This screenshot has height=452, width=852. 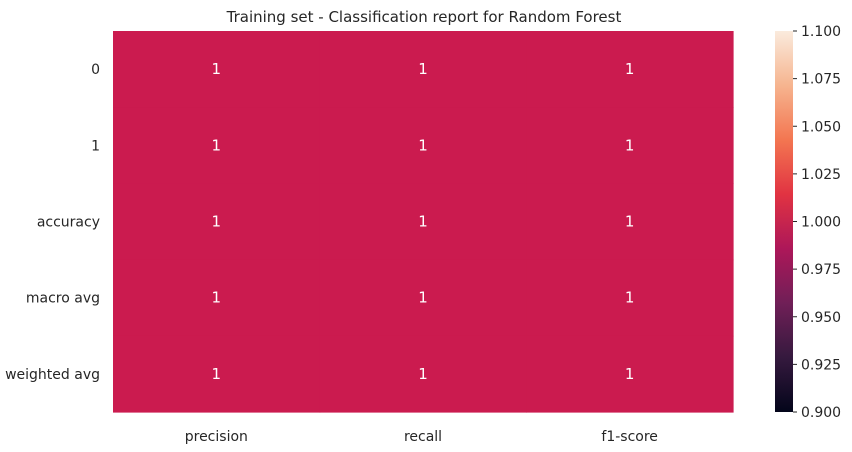 I want to click on x-axis-tick-labels: precision recall f1-score, so click(x=421, y=437).